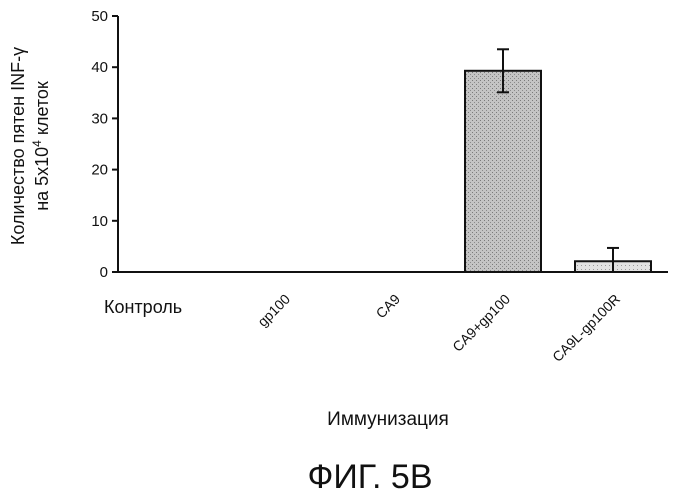 Image resolution: width=684 pixels, height=500 pixels. I want to click on category-label: CA9L-gp100R, so click(586, 328).